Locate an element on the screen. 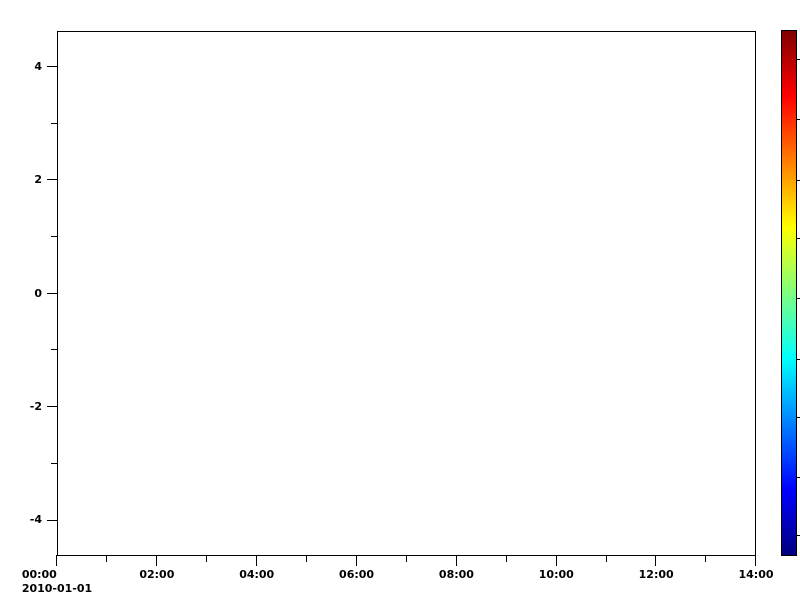 This screenshot has width=800, height=600. x-tick-label: 06:00 is located at coordinates (356, 574).